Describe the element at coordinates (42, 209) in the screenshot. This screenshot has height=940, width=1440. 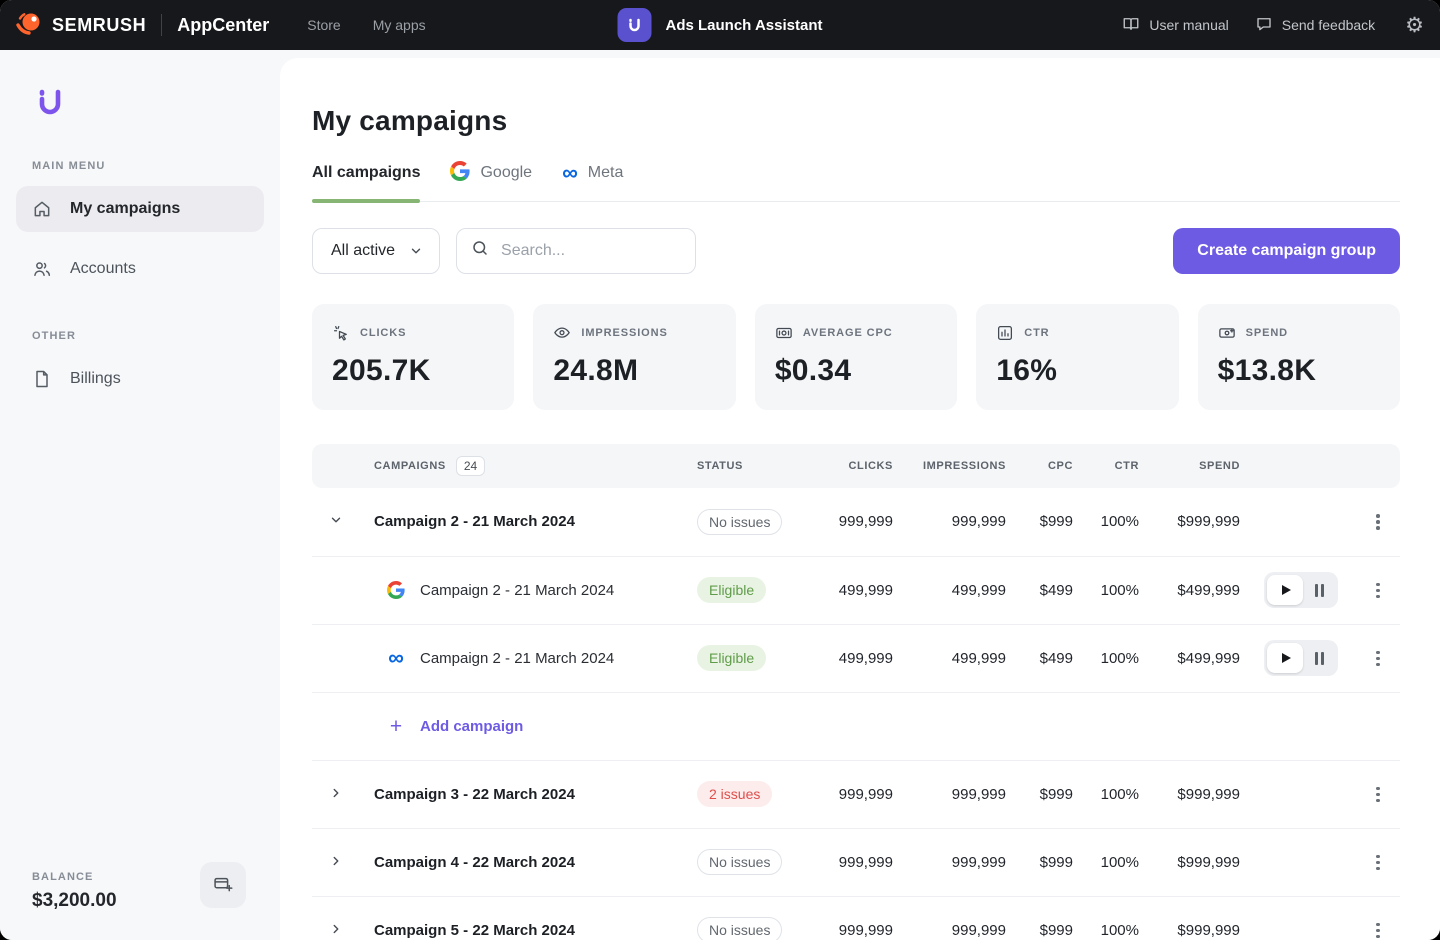
I see `home-icon` at that location.